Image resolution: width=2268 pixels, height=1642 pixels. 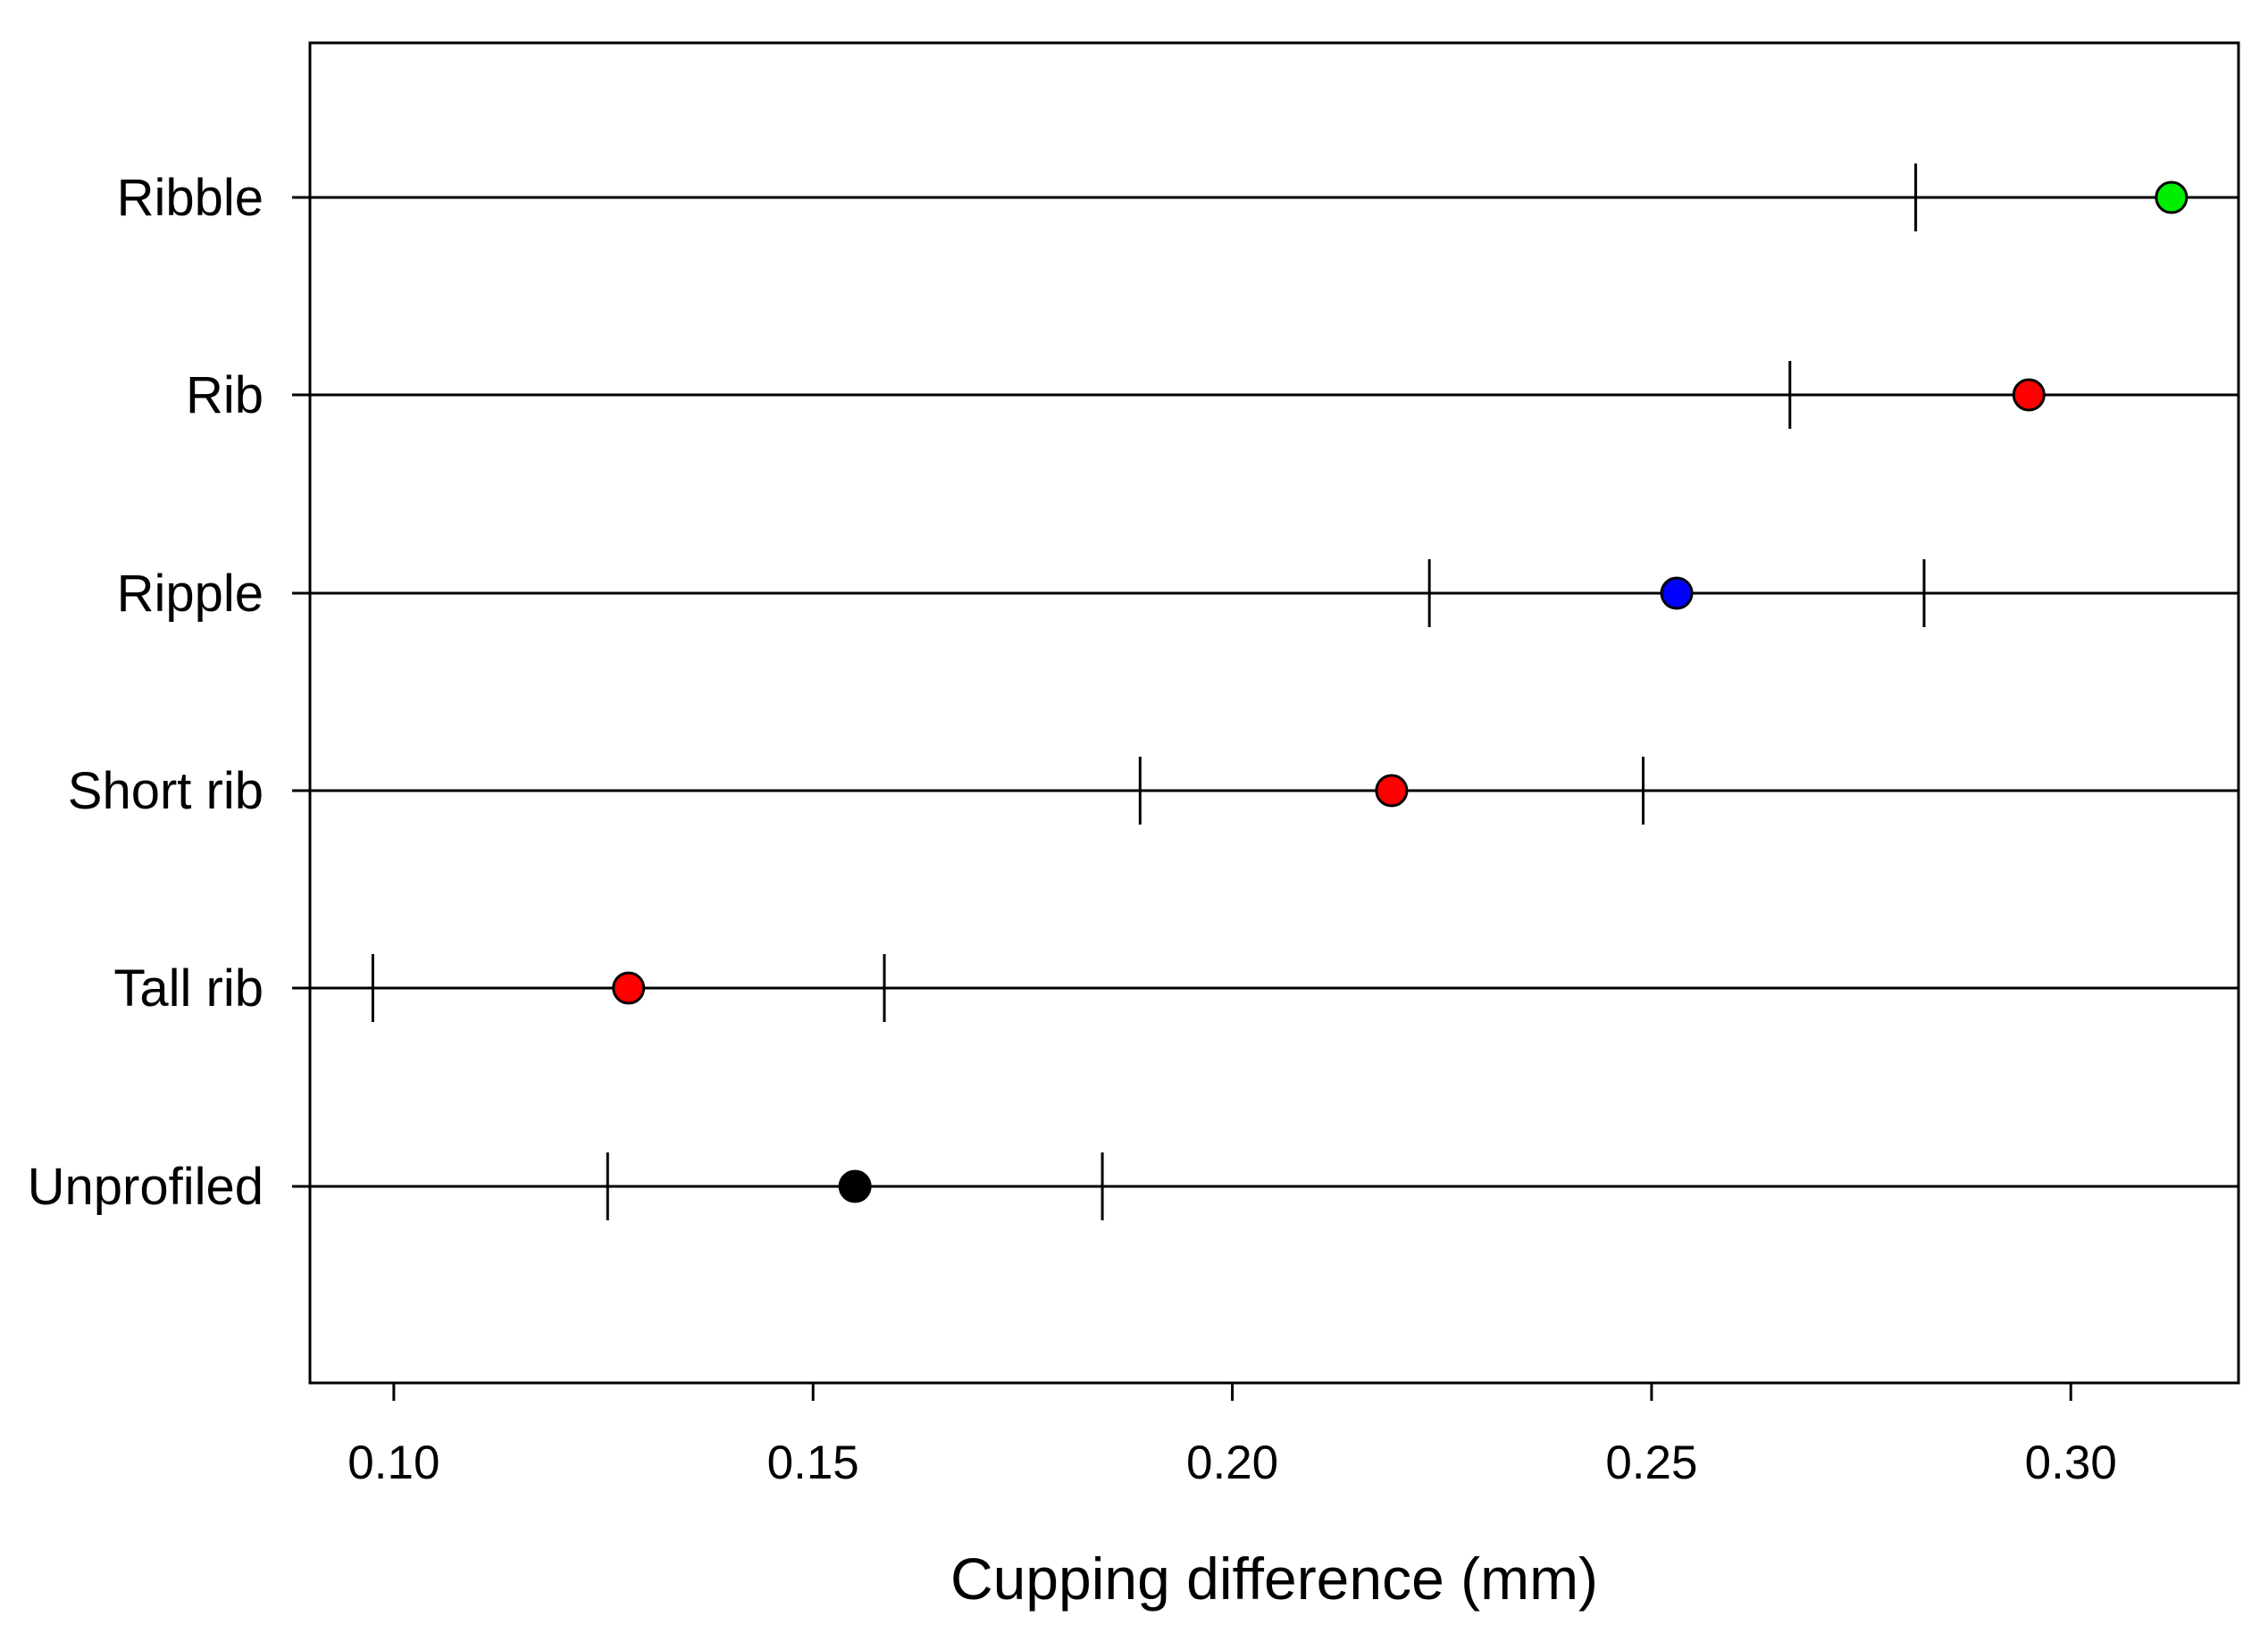 I want to click on category-label-short-rib: Short rib, so click(x=166, y=791).